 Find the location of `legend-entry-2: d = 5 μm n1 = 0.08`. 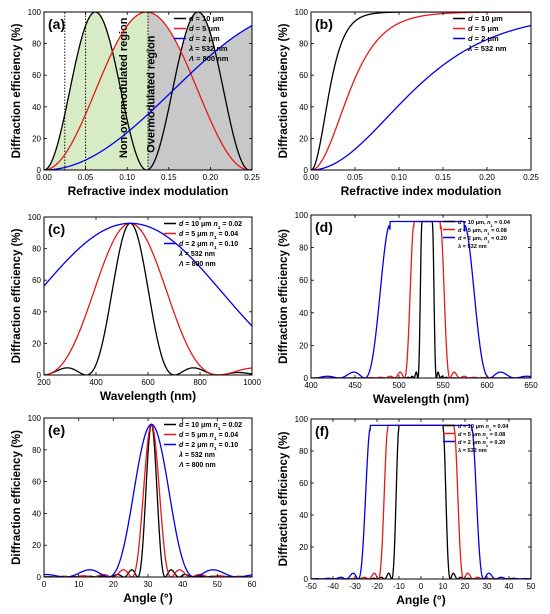

legend-entry-2: d = 5 μm n1 = 0.08 is located at coordinates (481, 436).